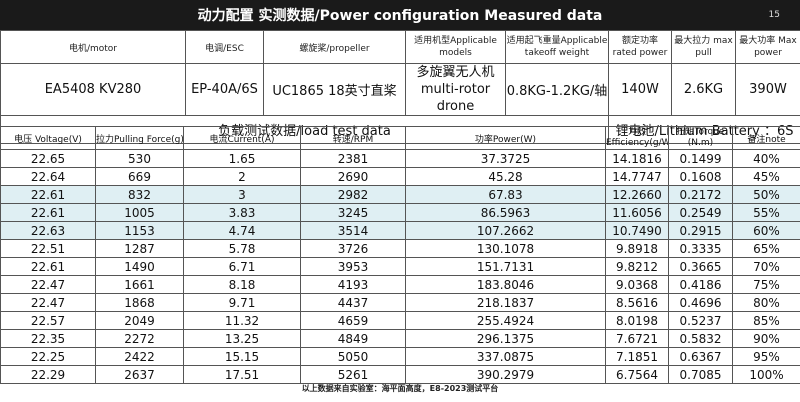  I want to click on spec-header-motor: 电机/motor, so click(93, 47).